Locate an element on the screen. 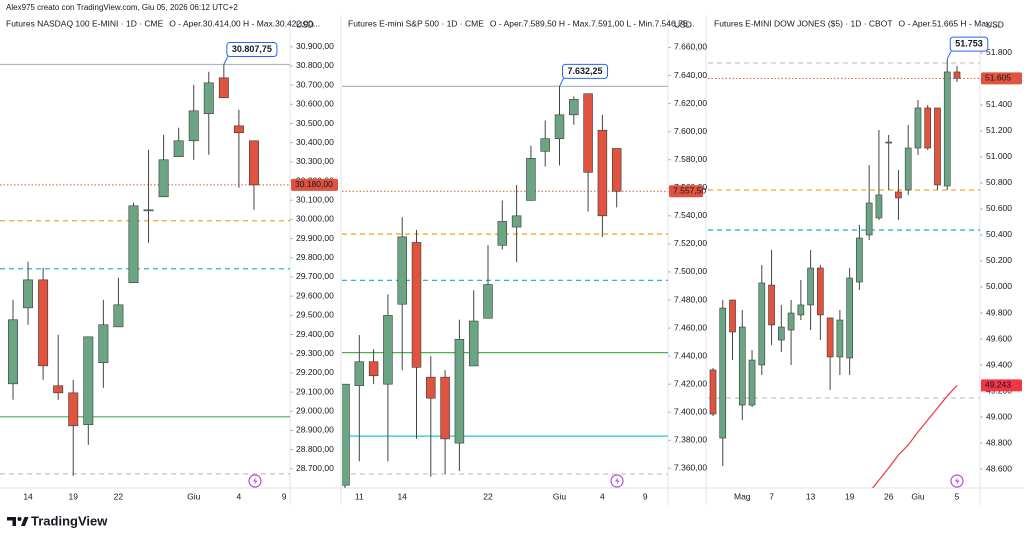 This screenshot has height=541, width=1024. y-tick-label: 7.440,00 is located at coordinates (690, 355).